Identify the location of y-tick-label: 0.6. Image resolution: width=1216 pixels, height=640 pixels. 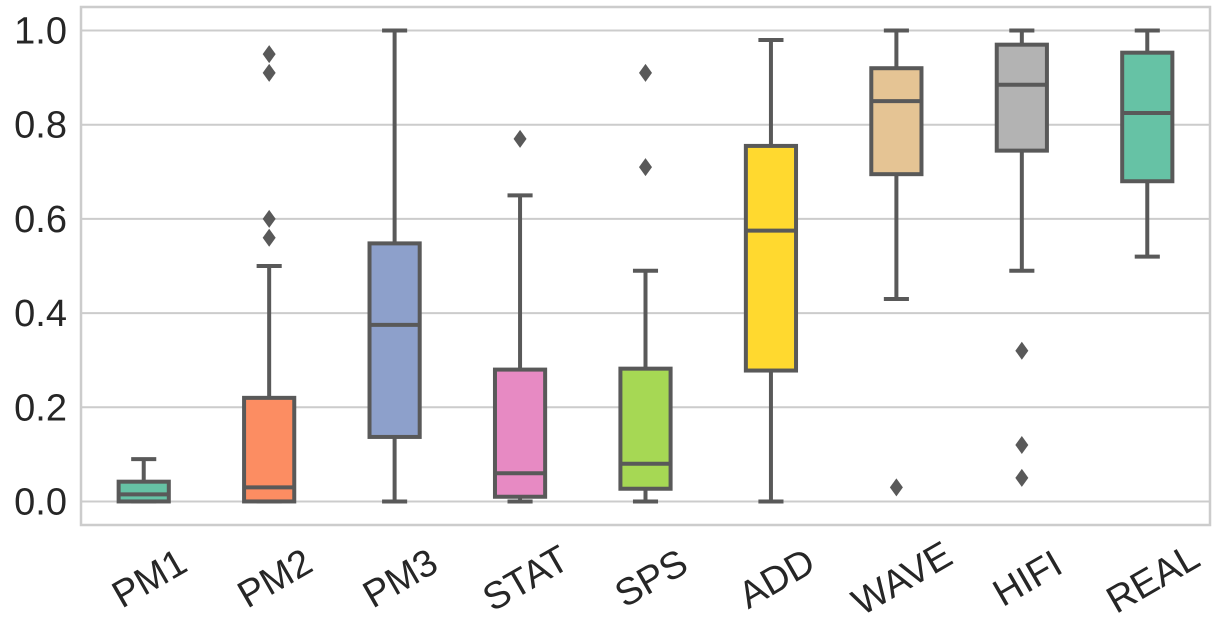
(40, 220).